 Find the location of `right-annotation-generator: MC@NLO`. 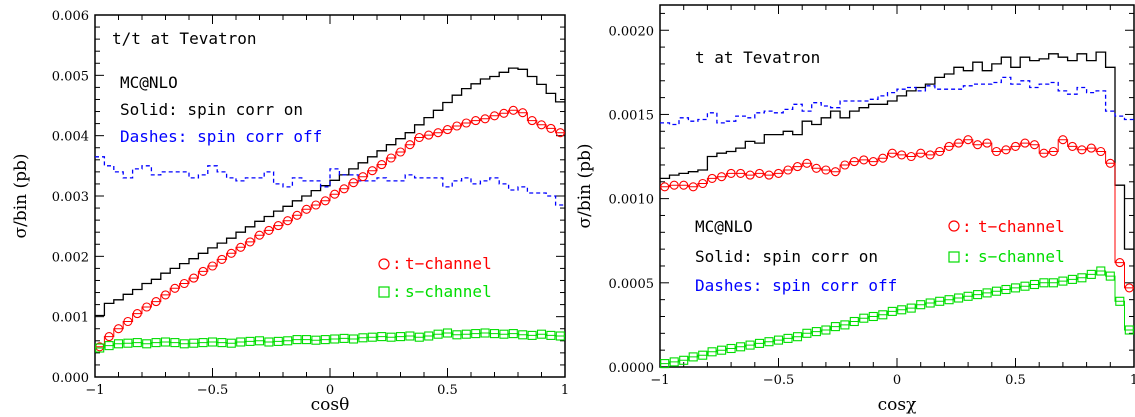

right-annotation-generator: MC@NLO is located at coordinates (724, 226).